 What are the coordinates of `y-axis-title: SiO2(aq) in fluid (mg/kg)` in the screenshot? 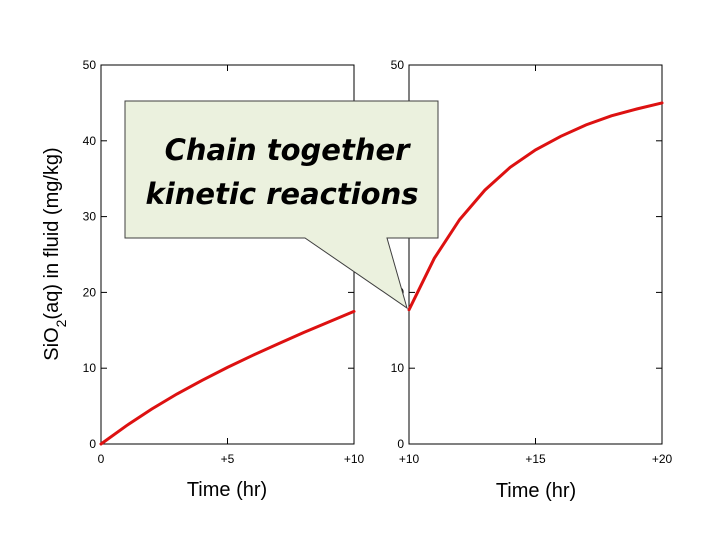 It's located at (55, 253).